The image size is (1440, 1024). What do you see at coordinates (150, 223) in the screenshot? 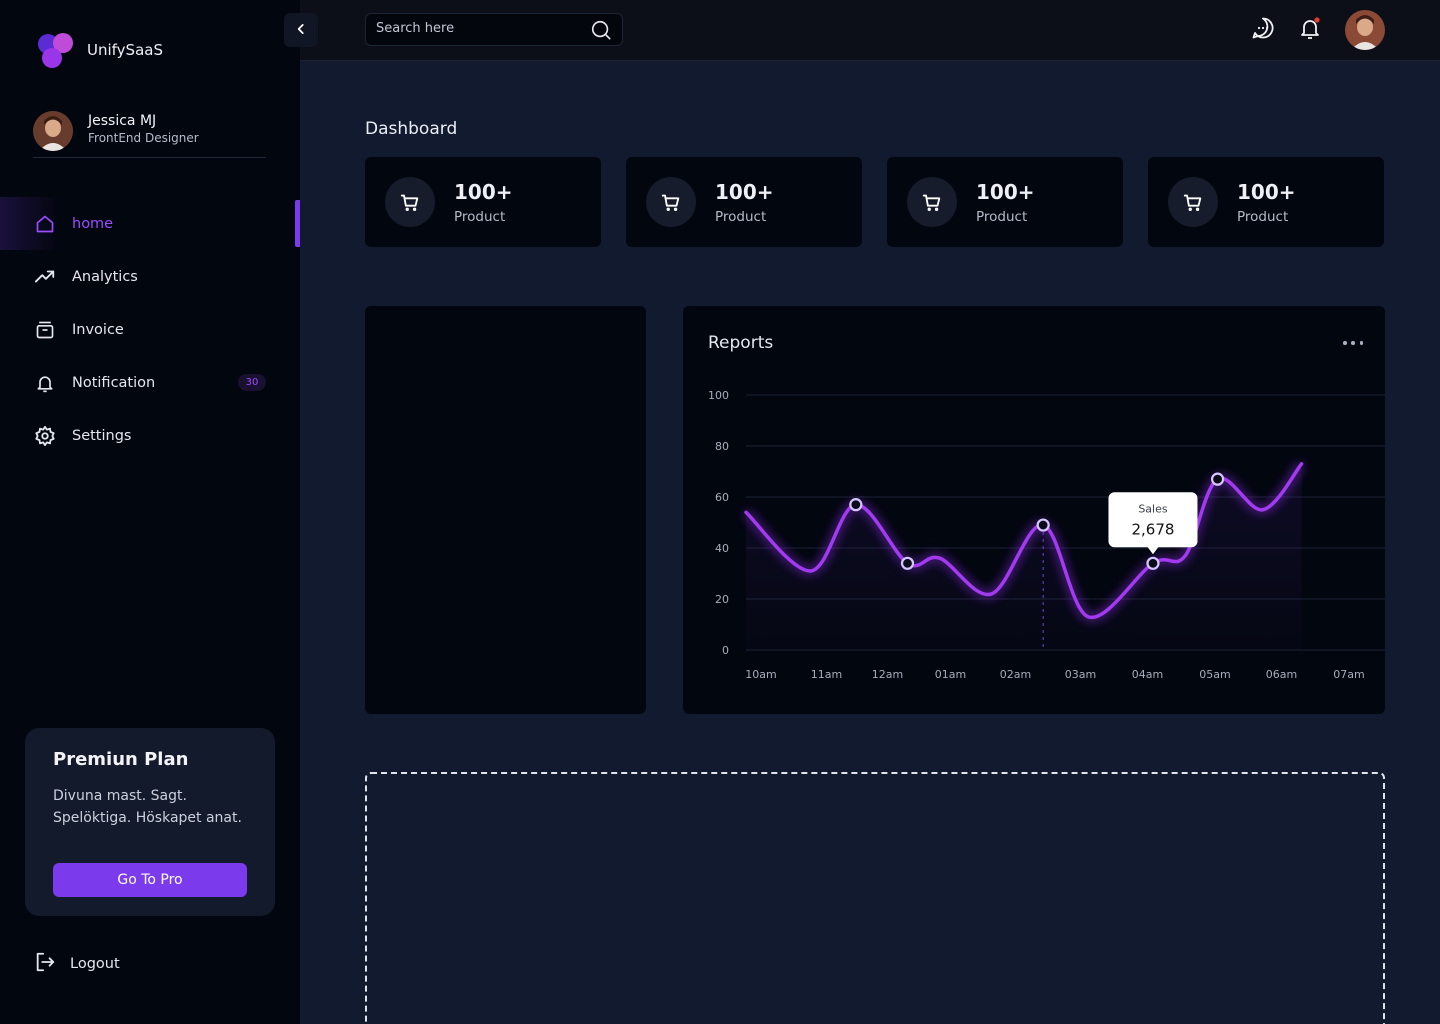
I see `sidebar-item-home: home` at bounding box center [150, 223].